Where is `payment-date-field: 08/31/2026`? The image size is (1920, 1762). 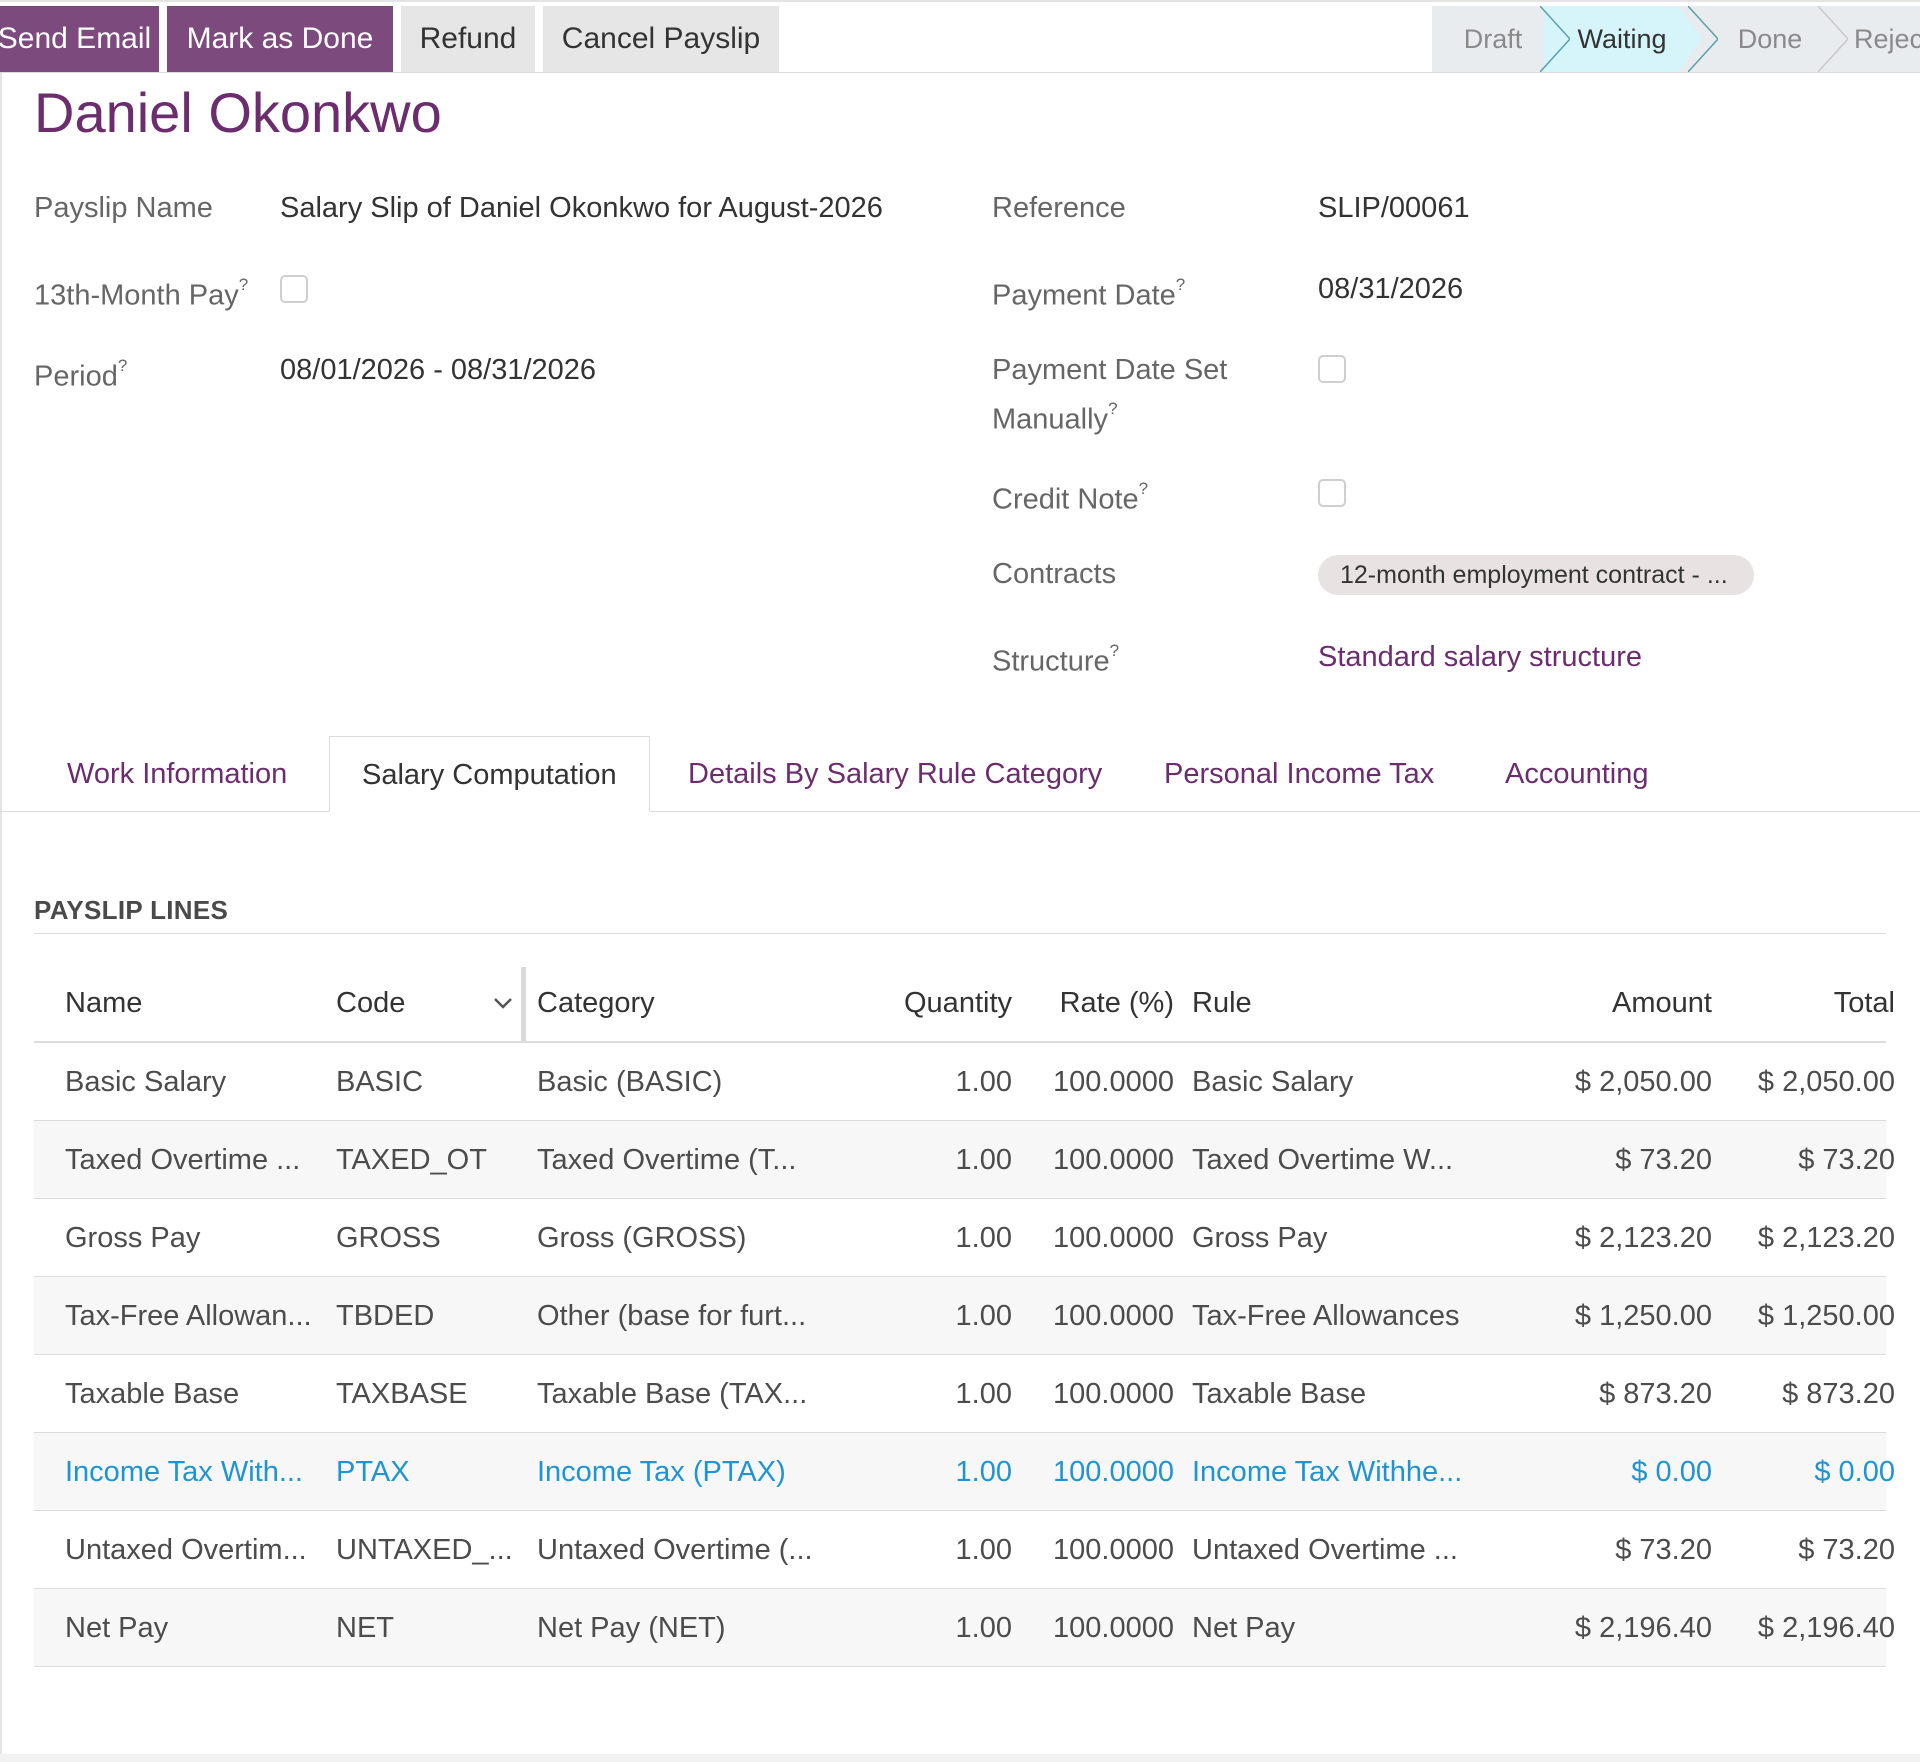
payment-date-field: 08/31/2026 is located at coordinates (1391, 289).